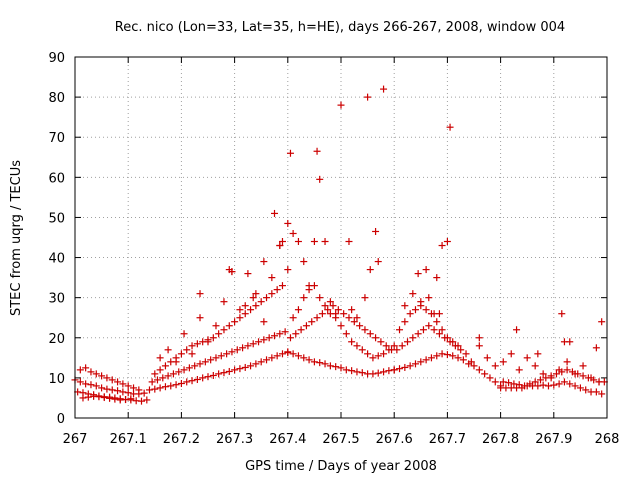  Describe the element at coordinates (181, 439) in the screenshot. I see `x-tick-label: 267.2` at that location.